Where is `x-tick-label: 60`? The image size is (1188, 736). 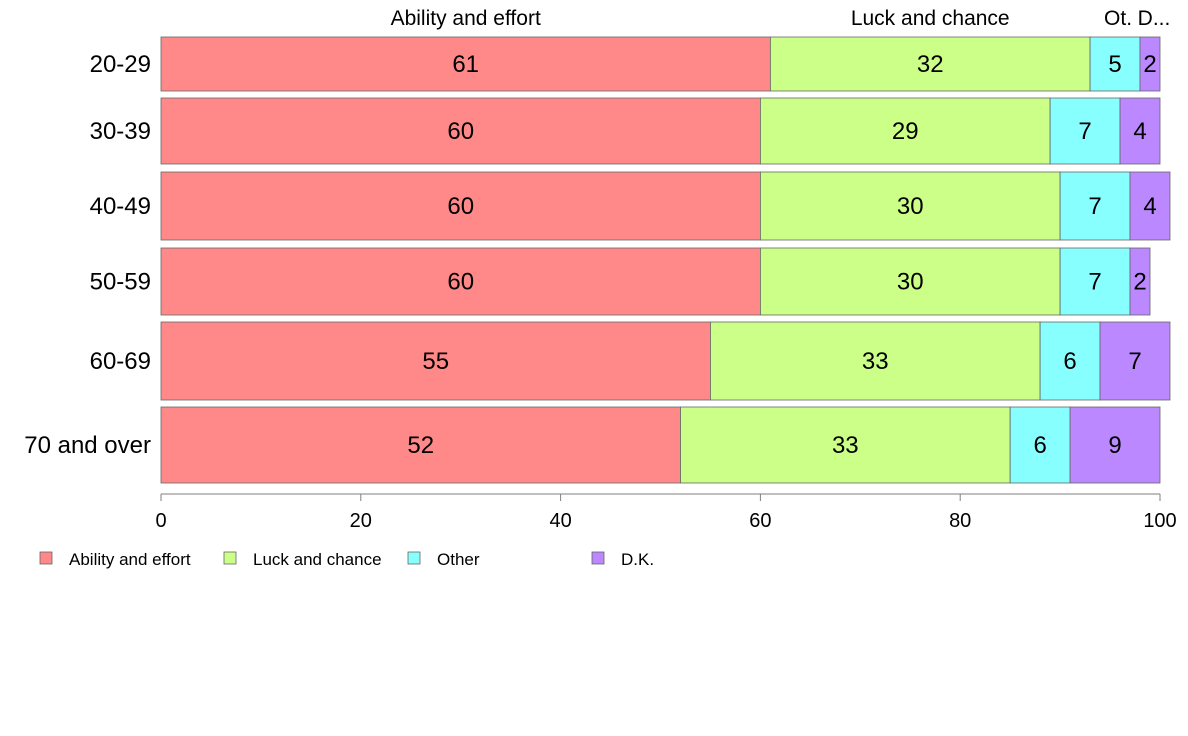 x-tick-label: 60 is located at coordinates (760, 521).